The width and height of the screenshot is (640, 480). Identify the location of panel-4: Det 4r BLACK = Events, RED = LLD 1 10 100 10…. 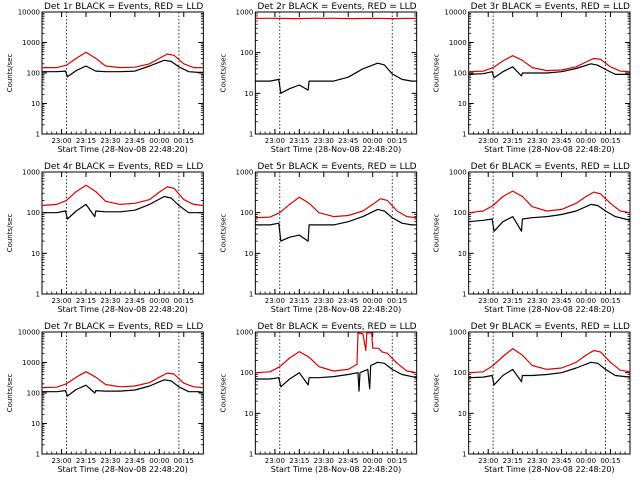
(105, 238).